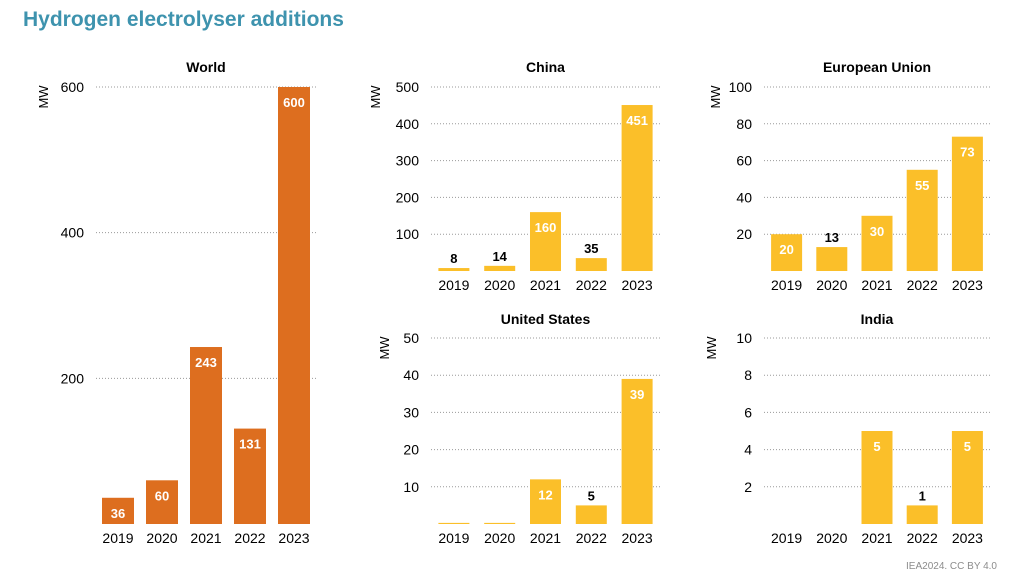 This screenshot has height=580, width=1033. I want to click on y-tick-label: 4, so click(748, 450).